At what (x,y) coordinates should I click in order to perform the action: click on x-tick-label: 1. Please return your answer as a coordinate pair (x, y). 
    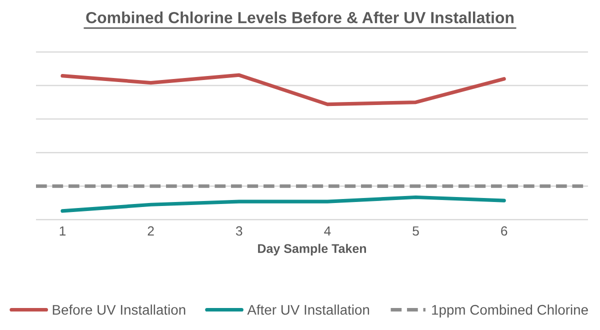
    Looking at the image, I should click on (63, 231).